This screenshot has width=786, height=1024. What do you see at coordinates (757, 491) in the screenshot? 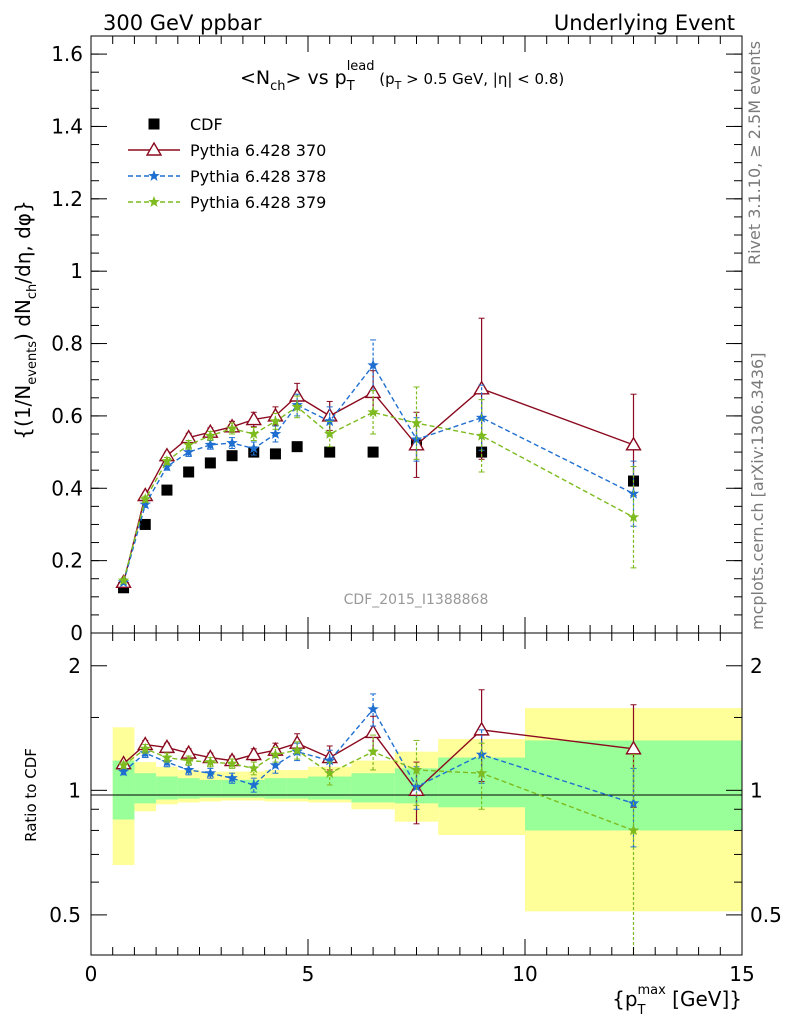
I see `mcplots-label: mcplots.cern.ch [arXiv:1306.3436]` at bounding box center [757, 491].